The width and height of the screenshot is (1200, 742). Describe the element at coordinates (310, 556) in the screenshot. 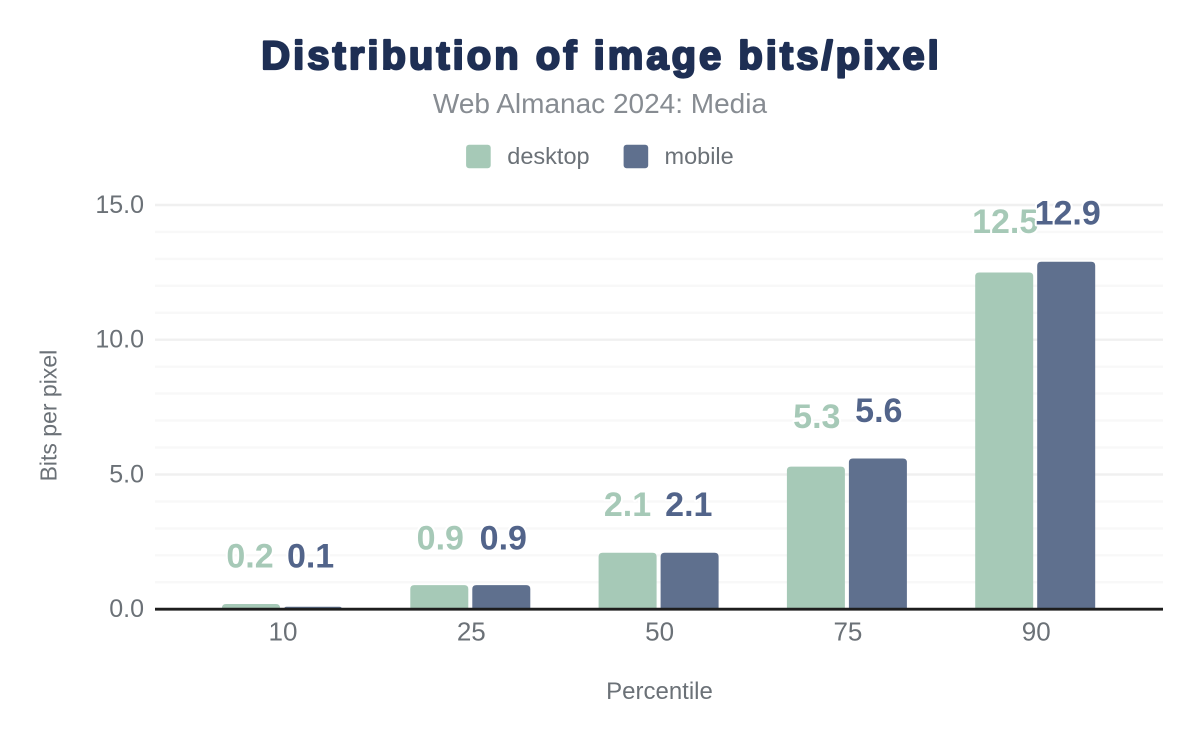

I see `svg-text: 0.1` at that location.